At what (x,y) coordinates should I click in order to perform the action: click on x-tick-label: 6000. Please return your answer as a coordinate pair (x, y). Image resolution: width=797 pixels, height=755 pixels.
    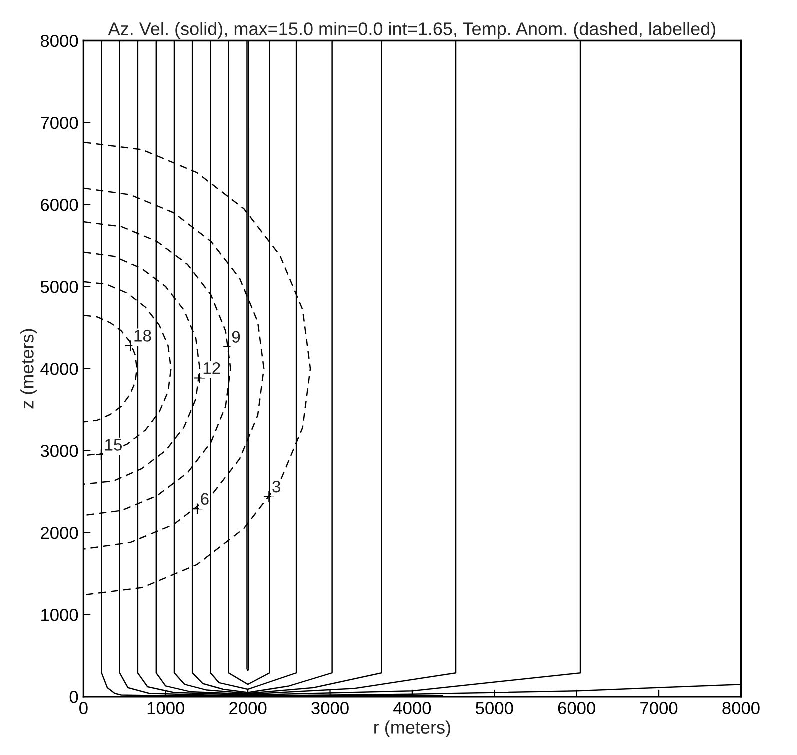
    Looking at the image, I should click on (577, 708).